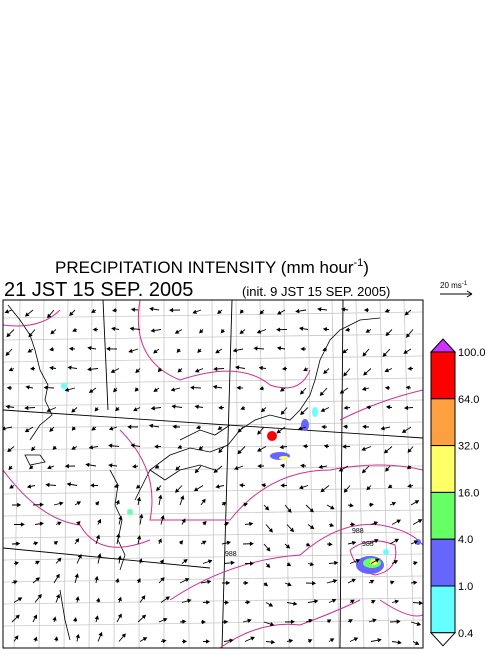  What do you see at coordinates (468, 447) in the screenshot?
I see `colorbar-label: 32.0` at bounding box center [468, 447].